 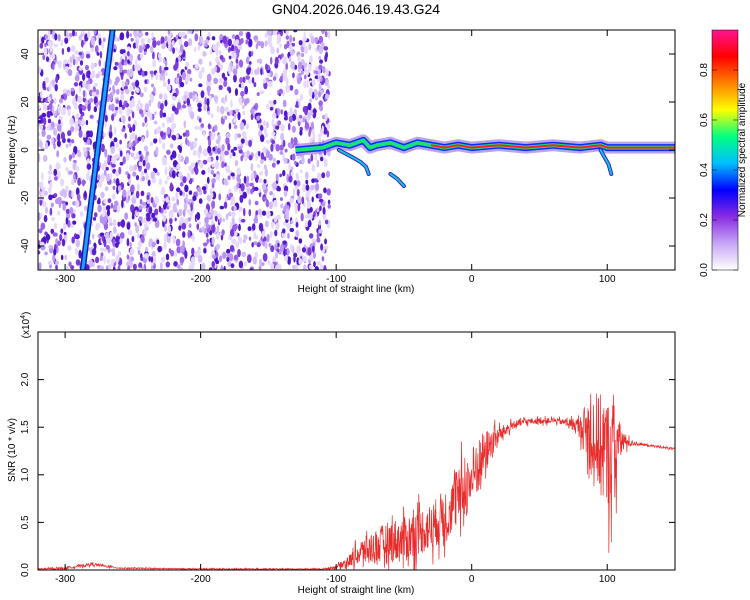 What do you see at coordinates (25, 522) in the screenshot?
I see `snr-y-tick-label: 0.5` at bounding box center [25, 522].